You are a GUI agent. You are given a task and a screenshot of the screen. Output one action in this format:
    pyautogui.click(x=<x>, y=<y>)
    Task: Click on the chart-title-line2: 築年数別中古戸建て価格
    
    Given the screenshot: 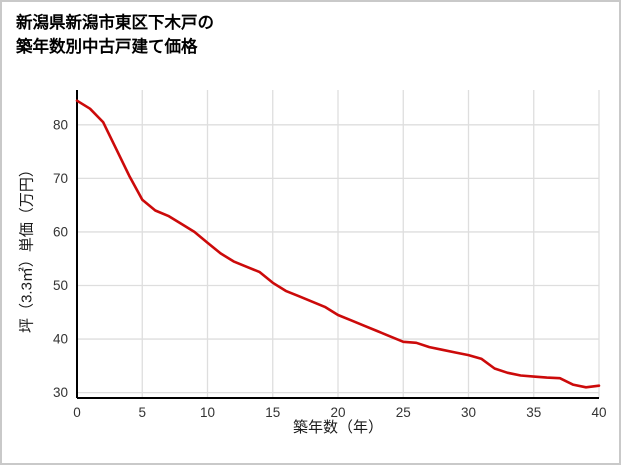 What is the action you would take?
    pyautogui.click(x=107, y=46)
    